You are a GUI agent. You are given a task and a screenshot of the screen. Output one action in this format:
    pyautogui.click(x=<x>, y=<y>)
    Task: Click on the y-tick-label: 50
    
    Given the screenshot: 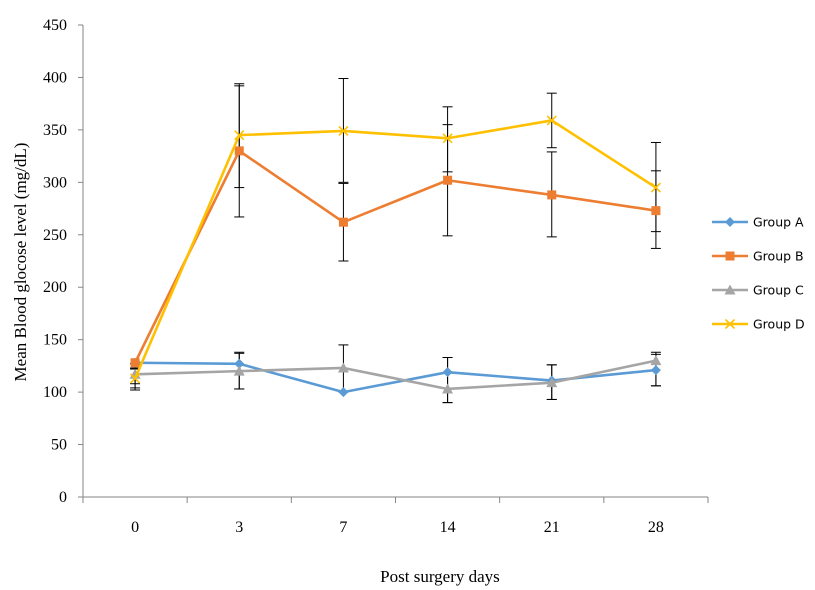 What is the action you would take?
    pyautogui.click(x=59, y=445)
    